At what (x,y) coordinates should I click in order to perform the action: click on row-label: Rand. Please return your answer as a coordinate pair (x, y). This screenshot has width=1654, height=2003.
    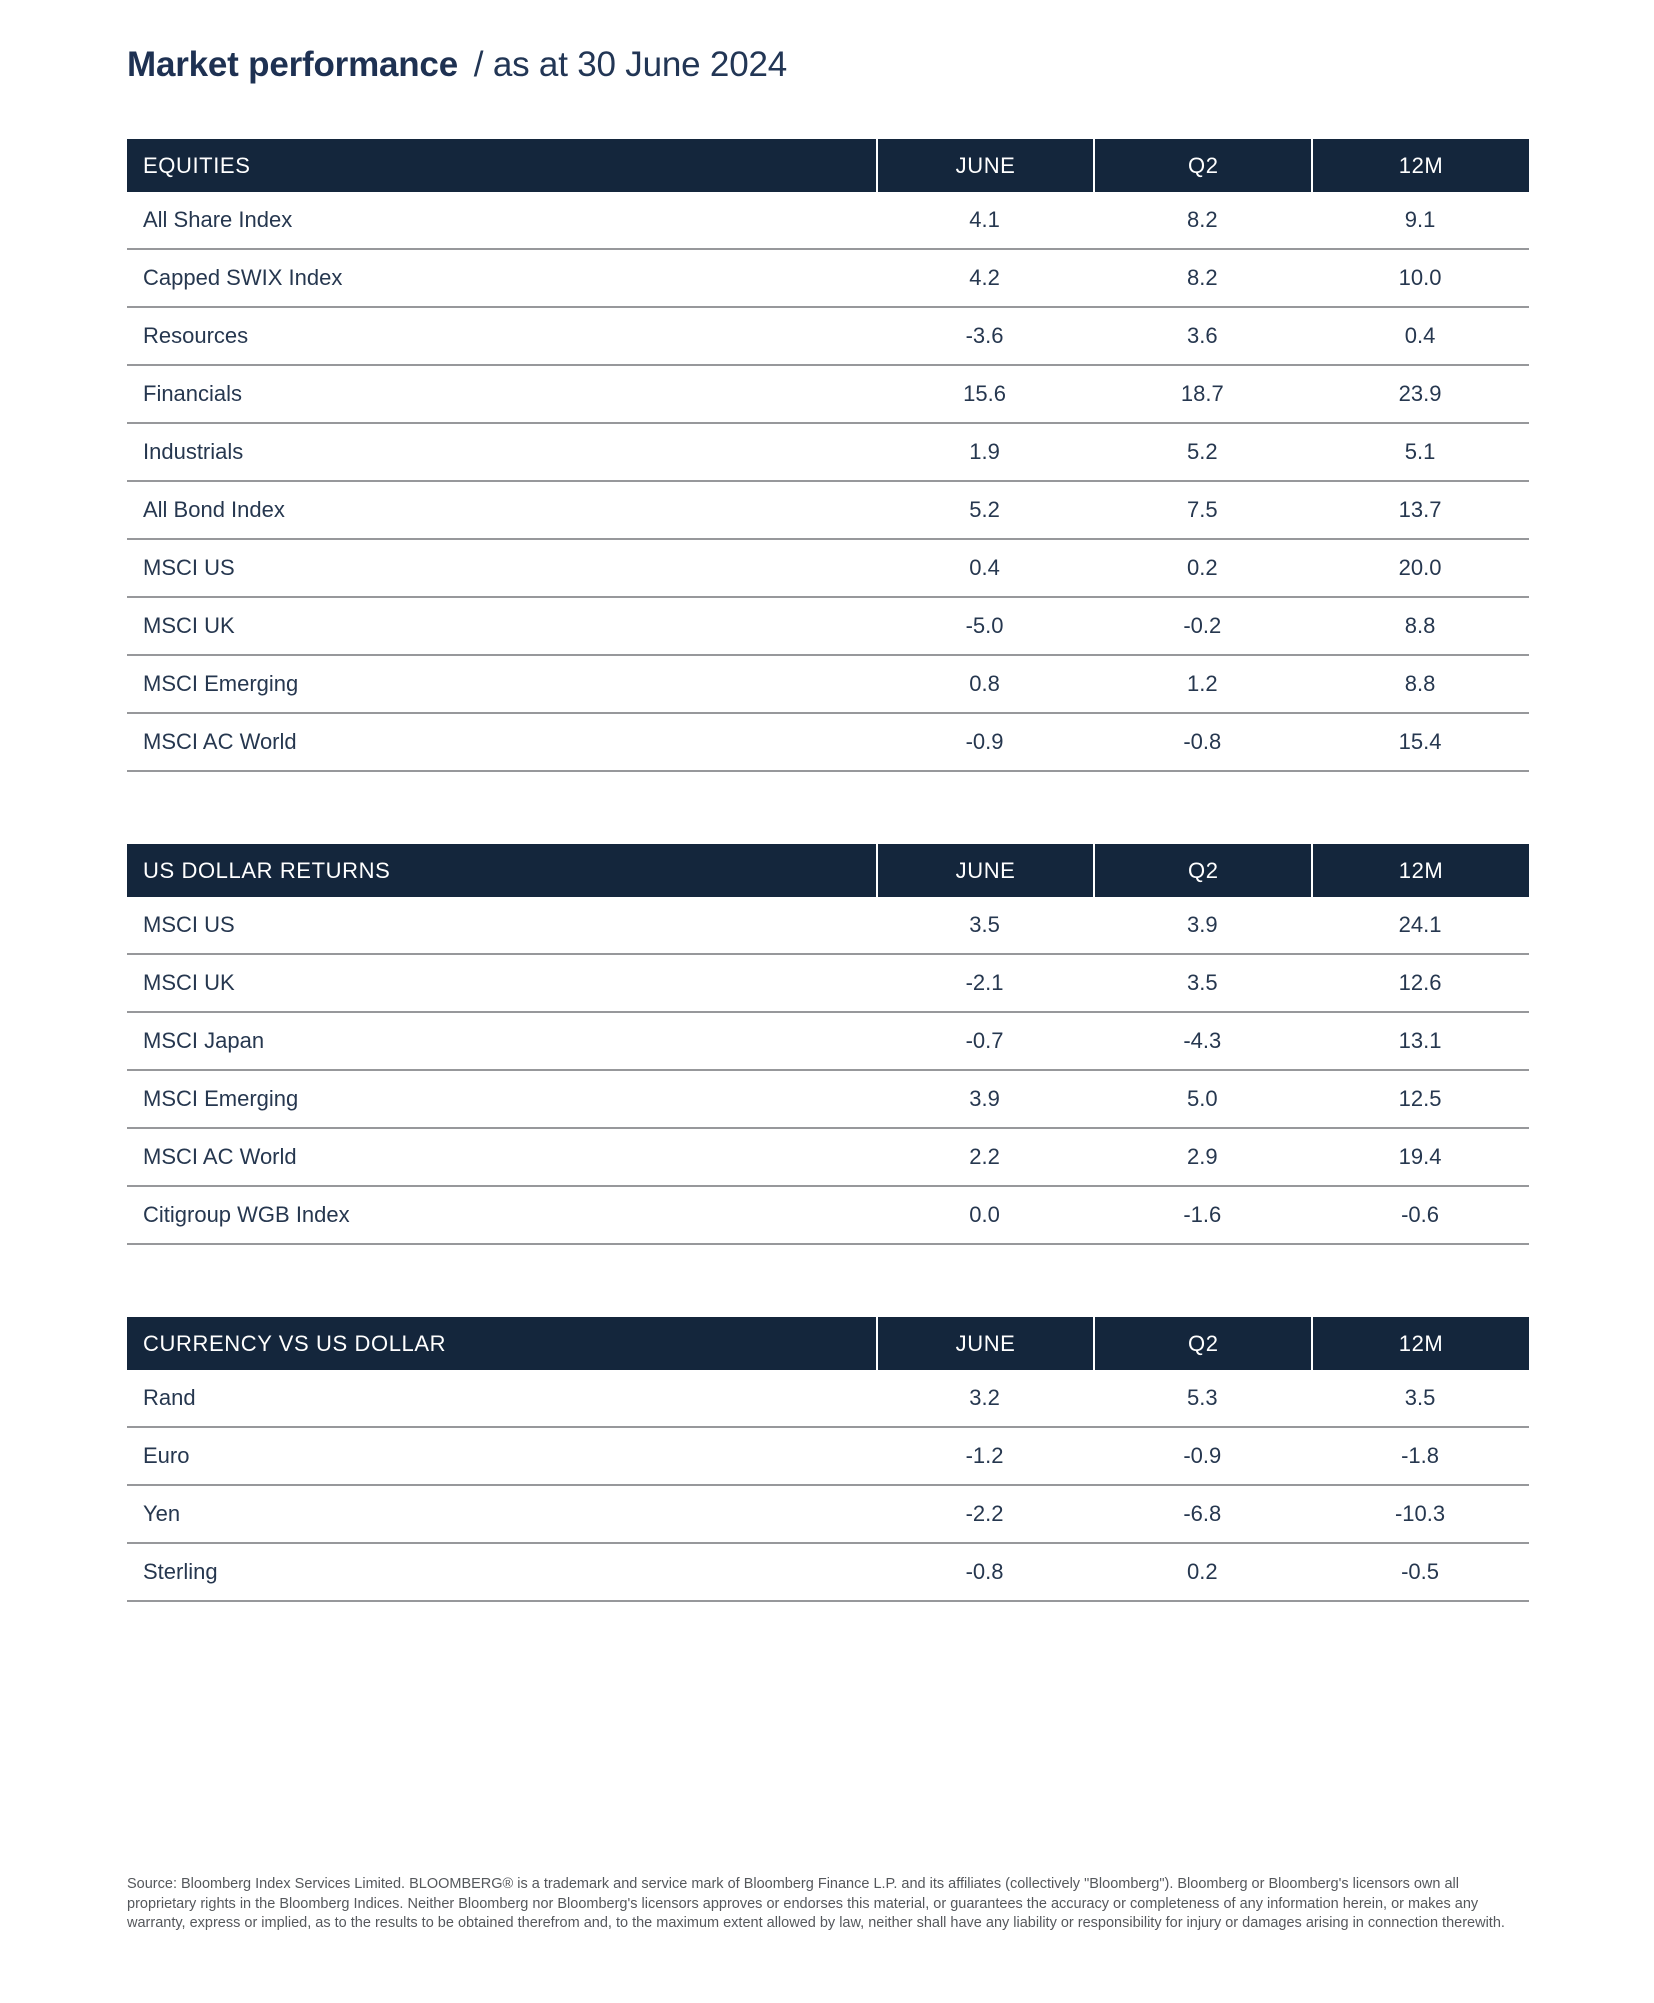
    Looking at the image, I should click on (169, 1397).